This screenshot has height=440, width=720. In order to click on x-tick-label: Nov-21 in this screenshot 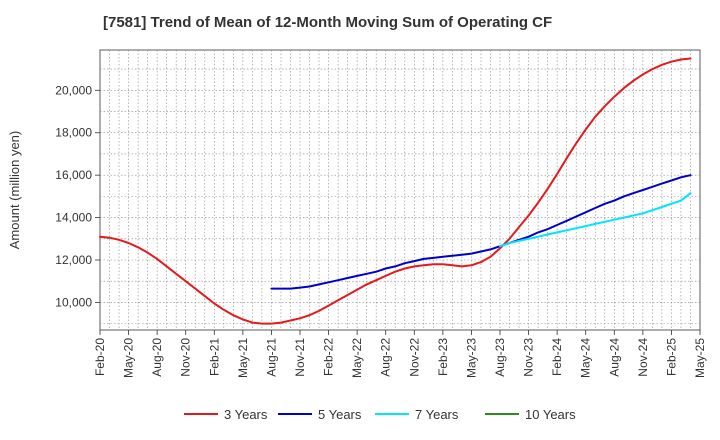, I will do `click(300, 357)`.